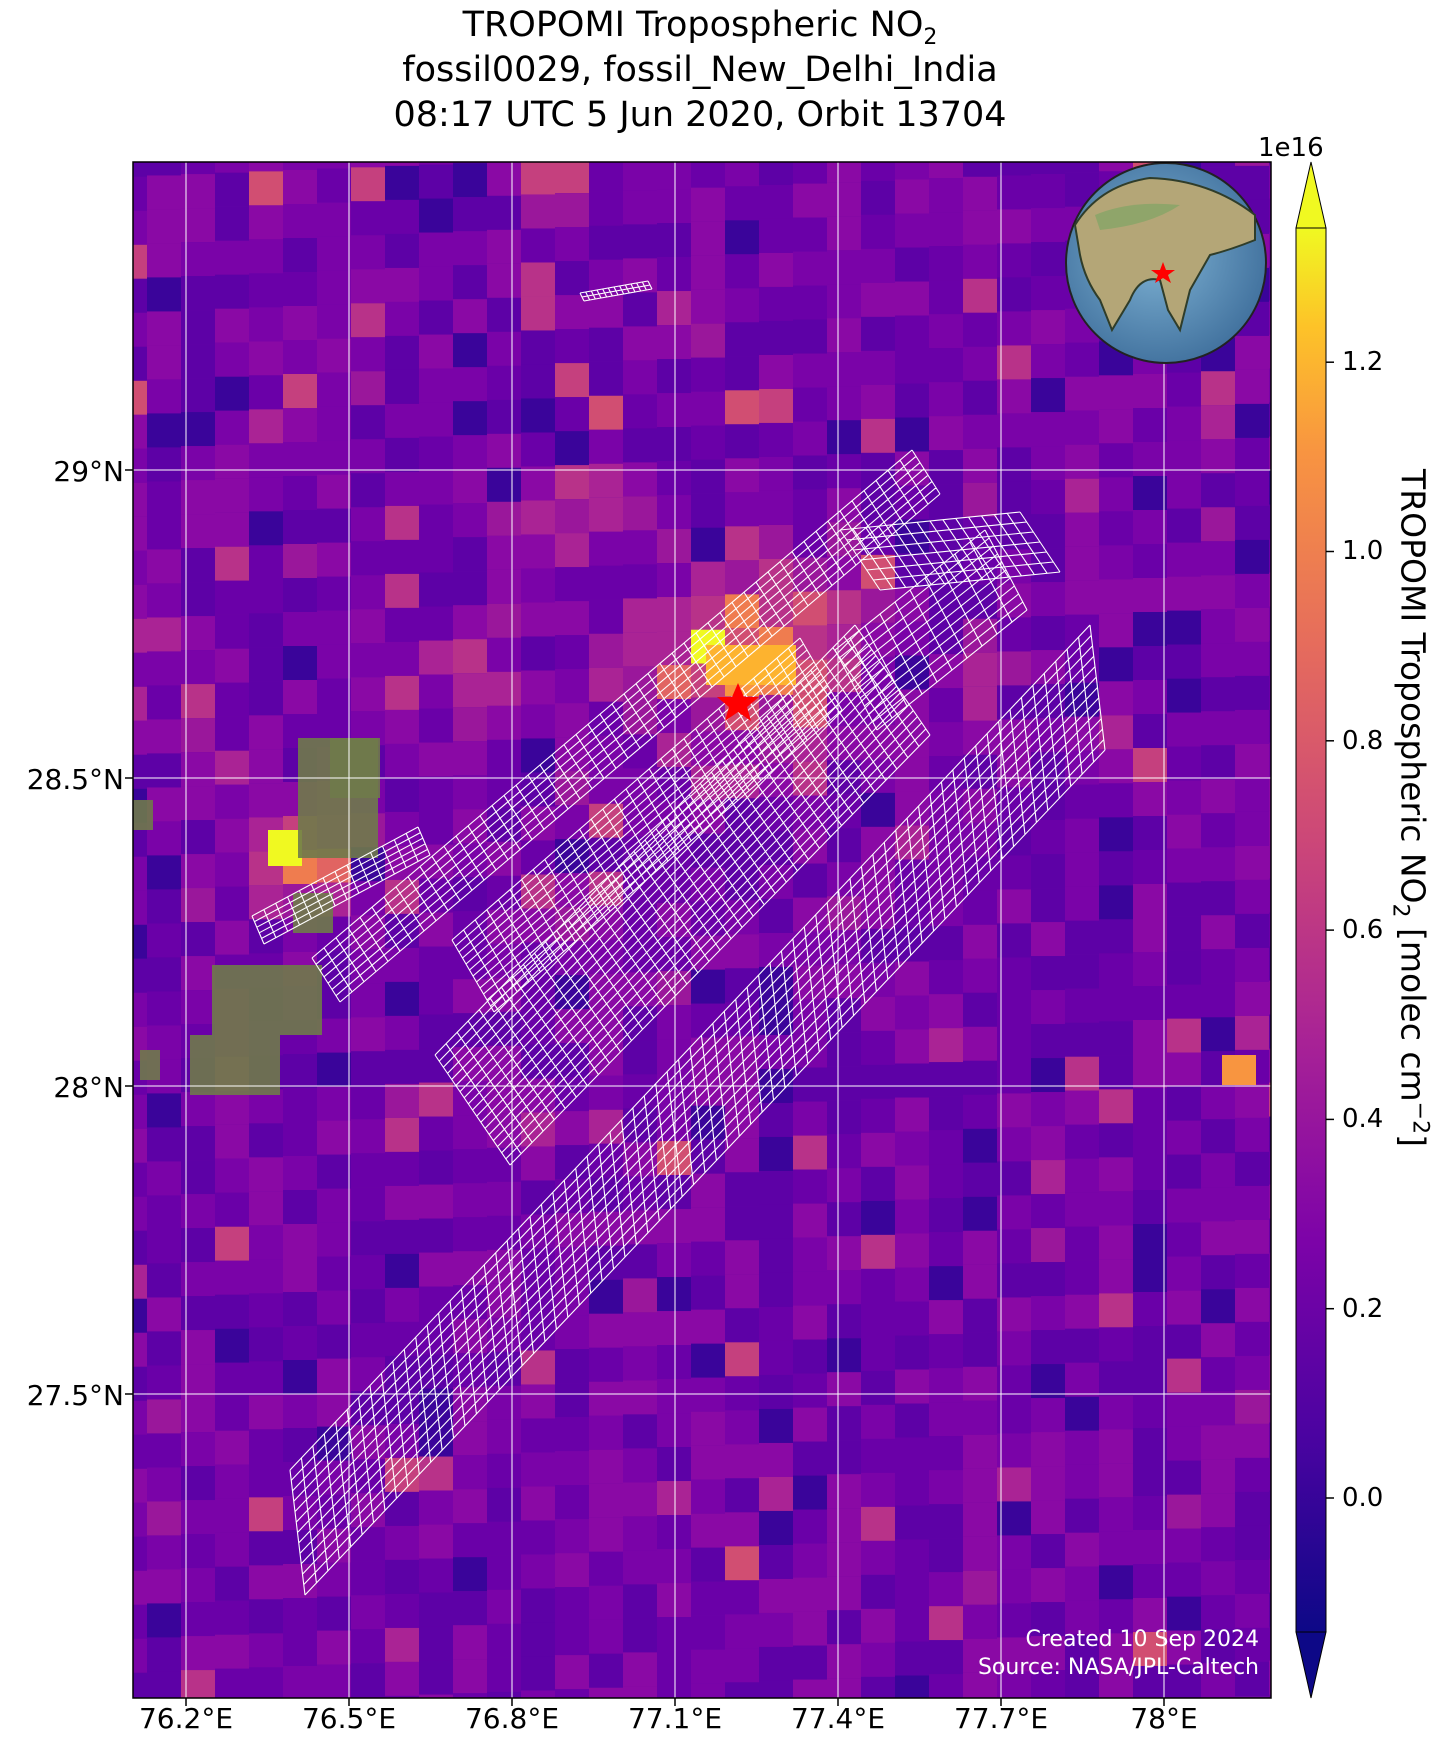 The width and height of the screenshot is (1454, 1752). I want to click on plot-title: TROPOMI Tropospheric NO2, so click(700, 31).